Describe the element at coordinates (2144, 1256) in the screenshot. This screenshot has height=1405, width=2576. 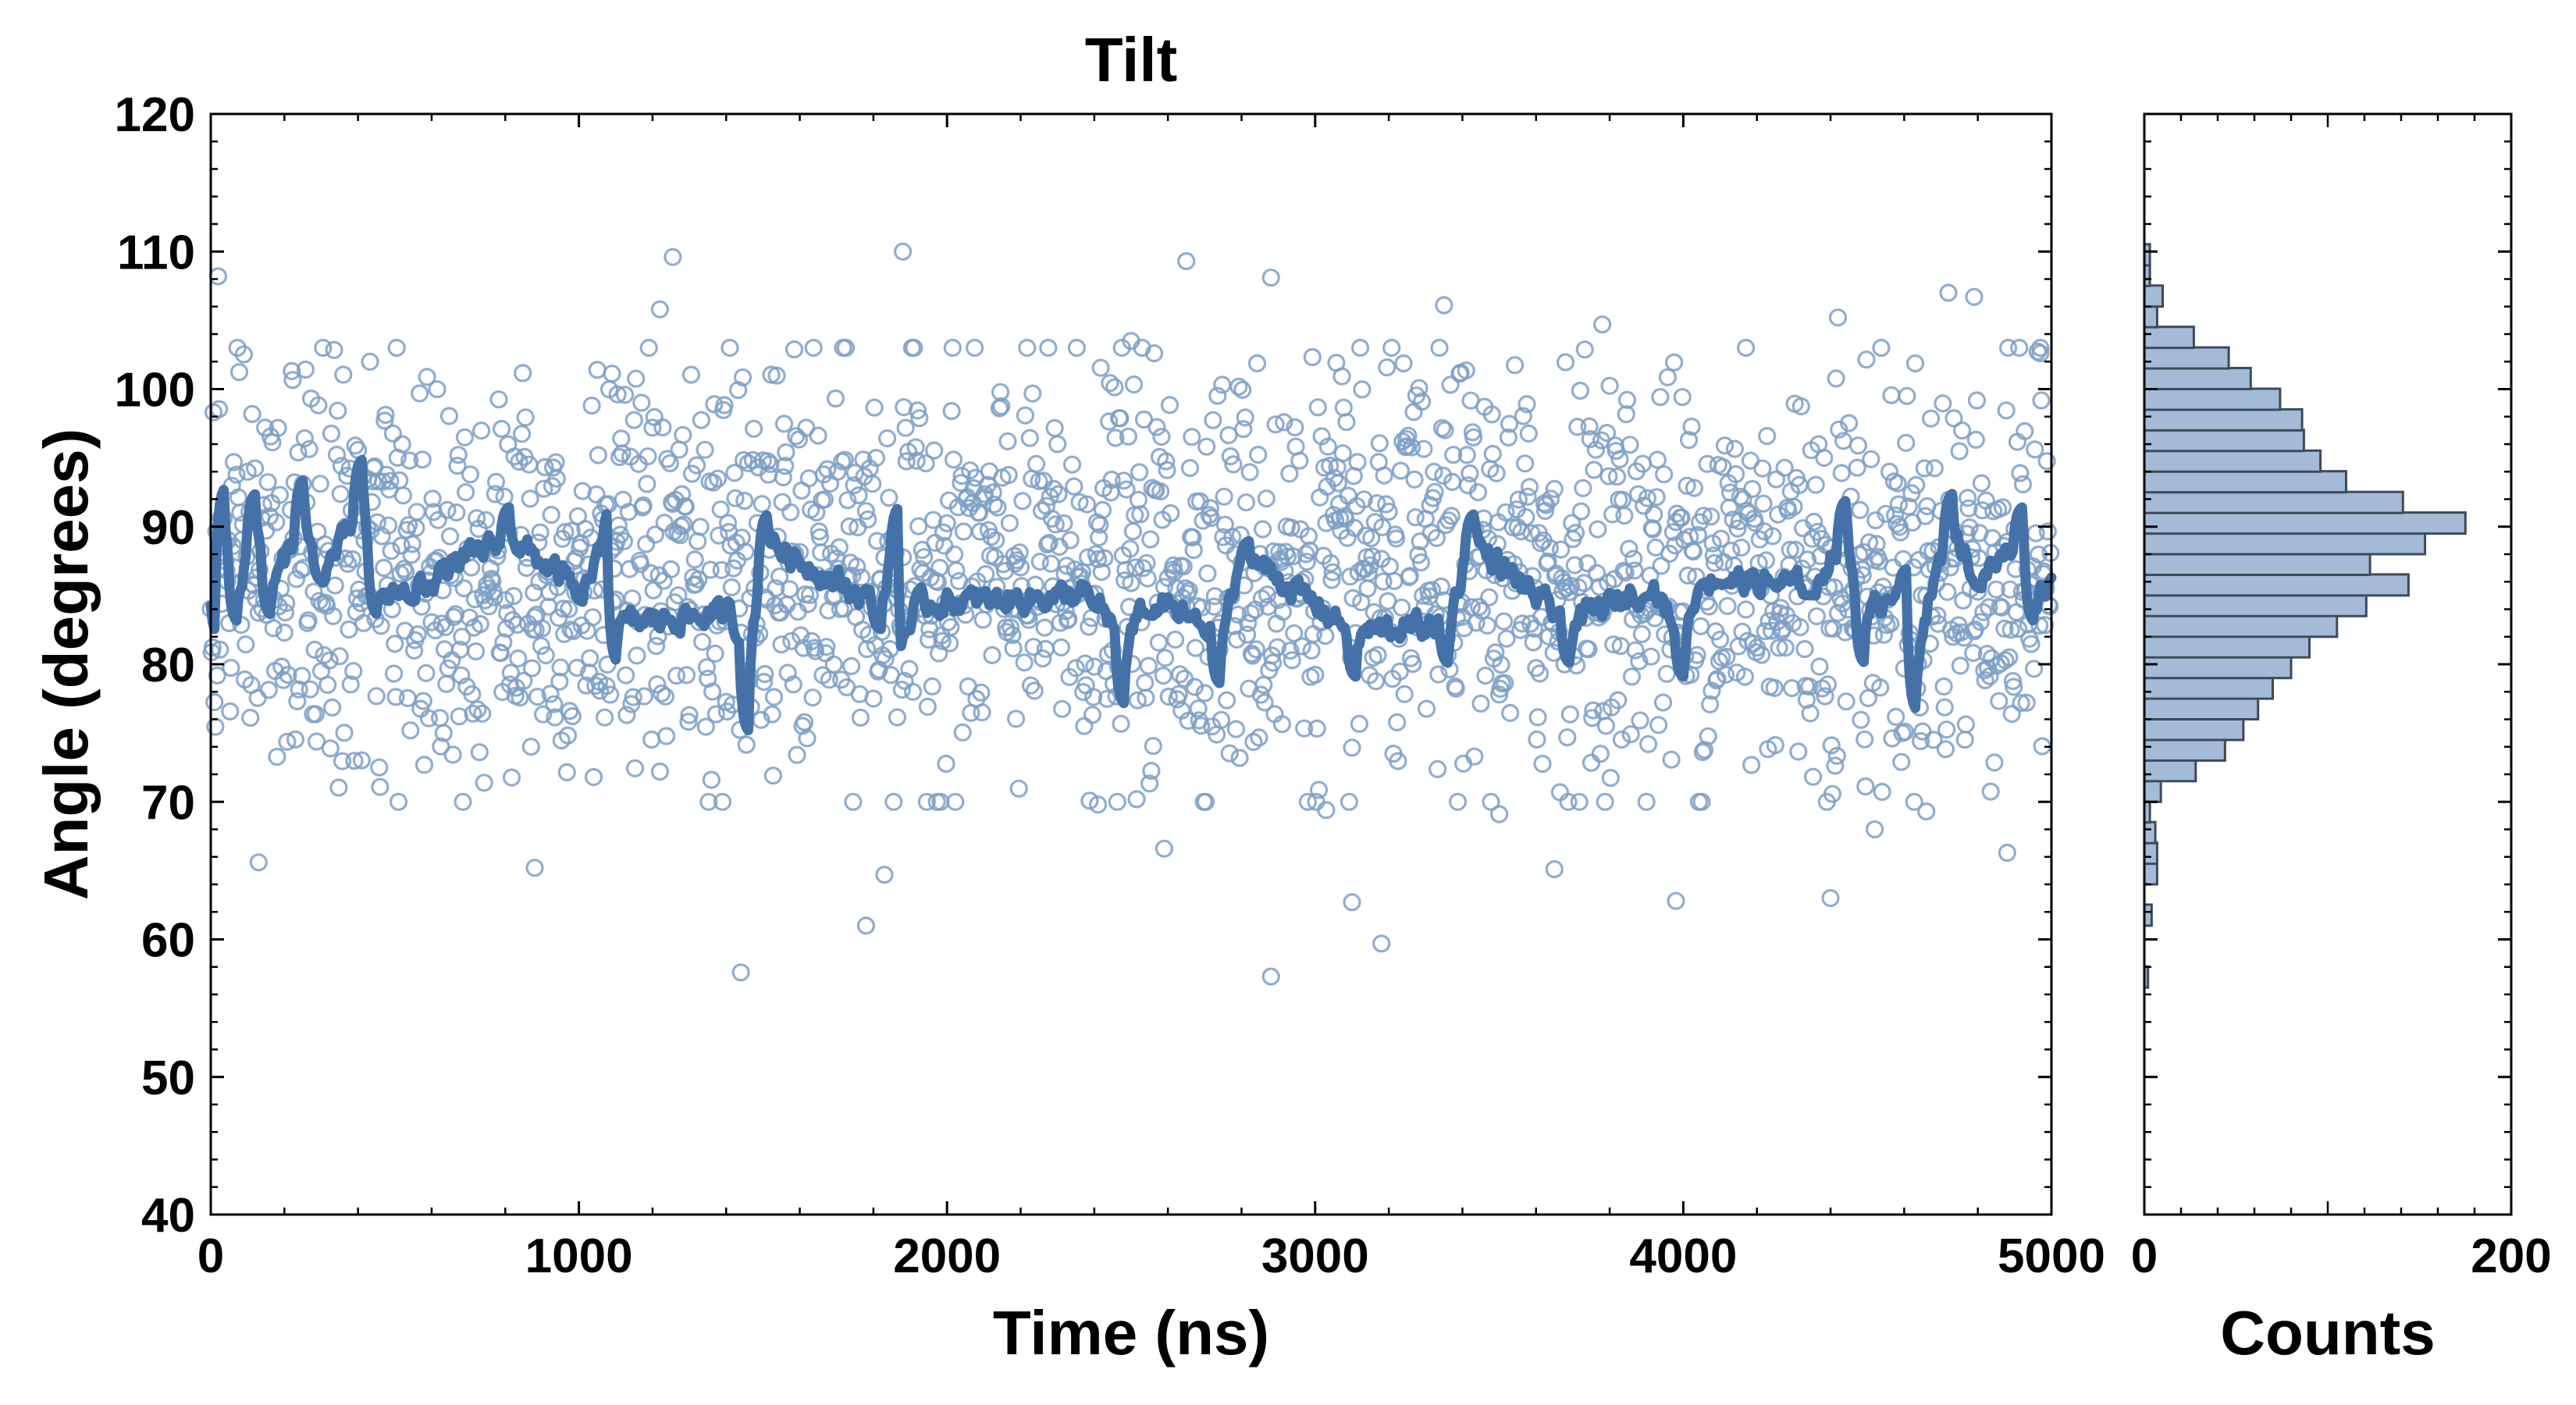
I see `histogram-x-tick-label: 0` at that location.